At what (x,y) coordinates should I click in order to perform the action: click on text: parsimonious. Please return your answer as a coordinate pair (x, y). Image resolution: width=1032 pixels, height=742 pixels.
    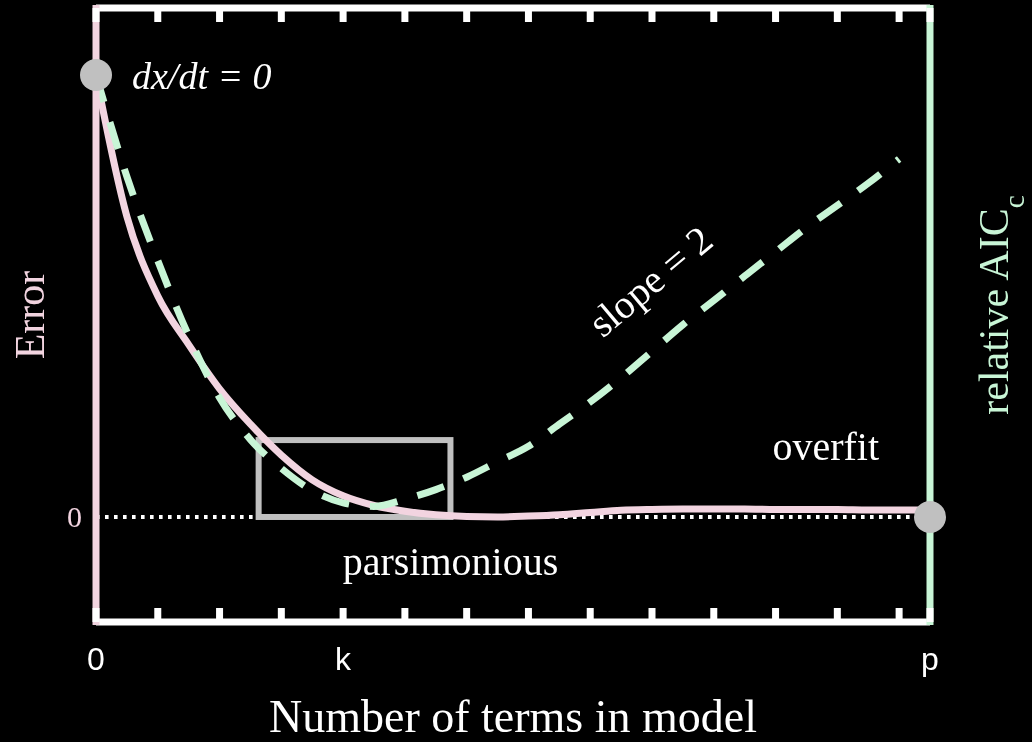
    Looking at the image, I should click on (450, 562).